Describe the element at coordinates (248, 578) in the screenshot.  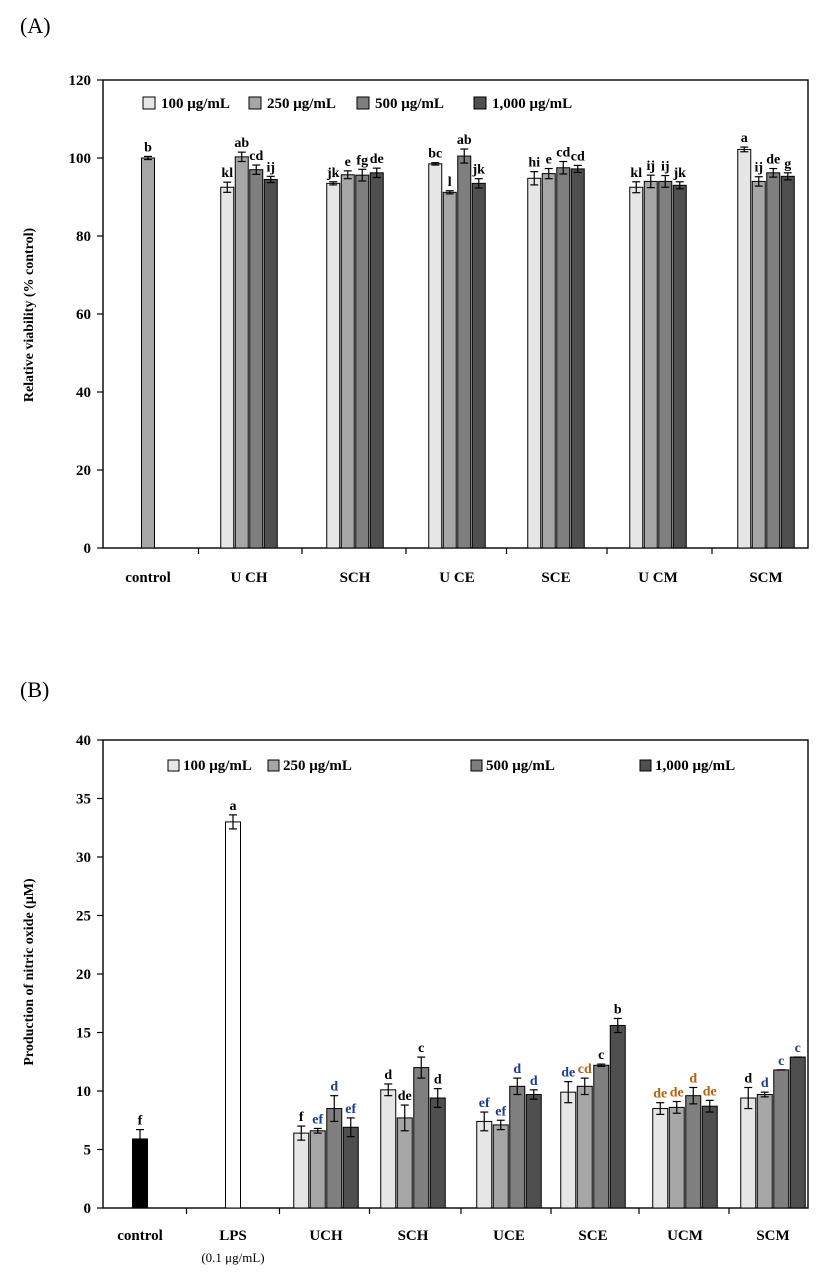
I see `category-label: U CH` at that location.